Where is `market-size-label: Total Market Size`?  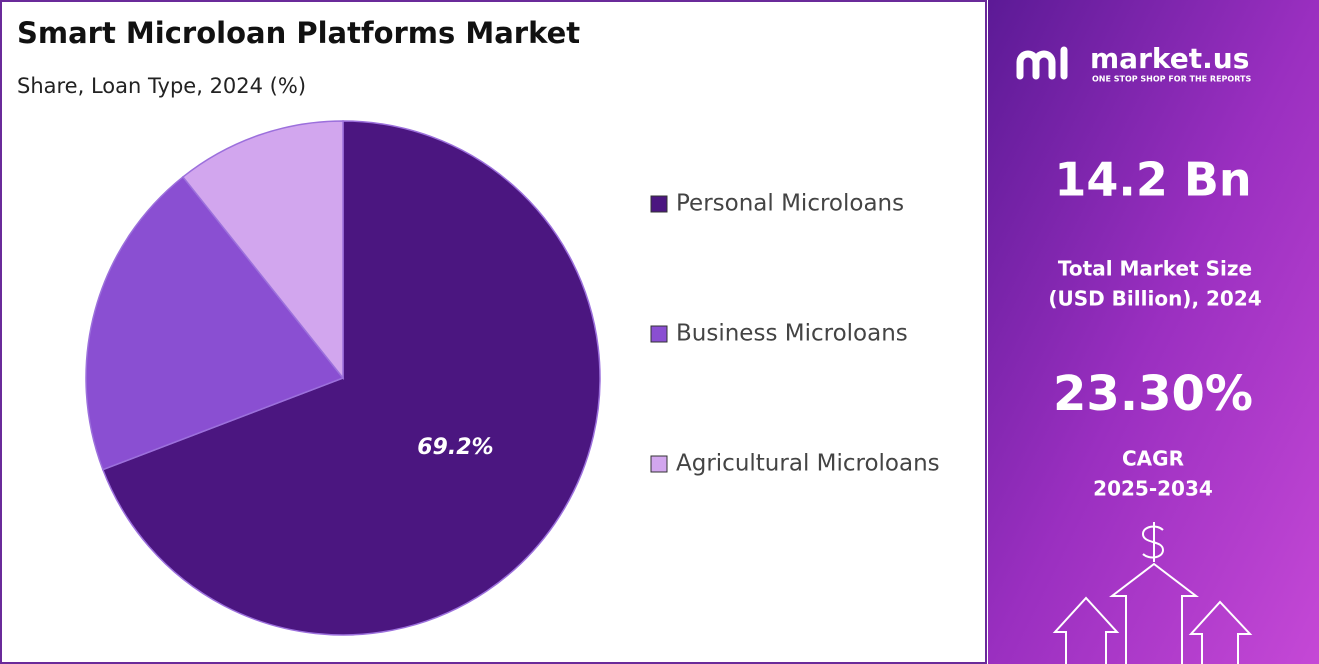 market-size-label: Total Market Size is located at coordinates (1155, 269).